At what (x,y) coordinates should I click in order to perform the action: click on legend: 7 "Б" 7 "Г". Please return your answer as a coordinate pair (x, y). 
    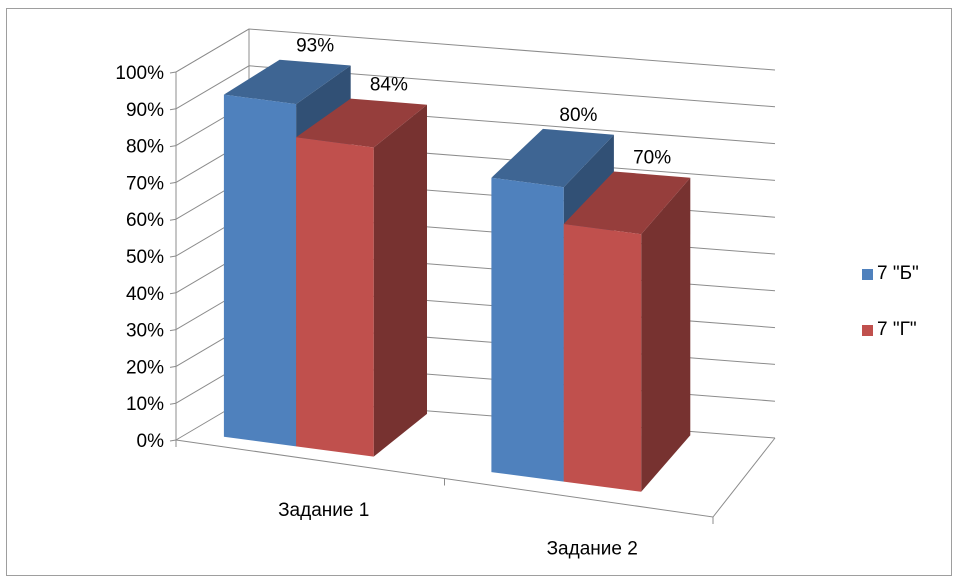
    Looking at the image, I should click on (890, 318).